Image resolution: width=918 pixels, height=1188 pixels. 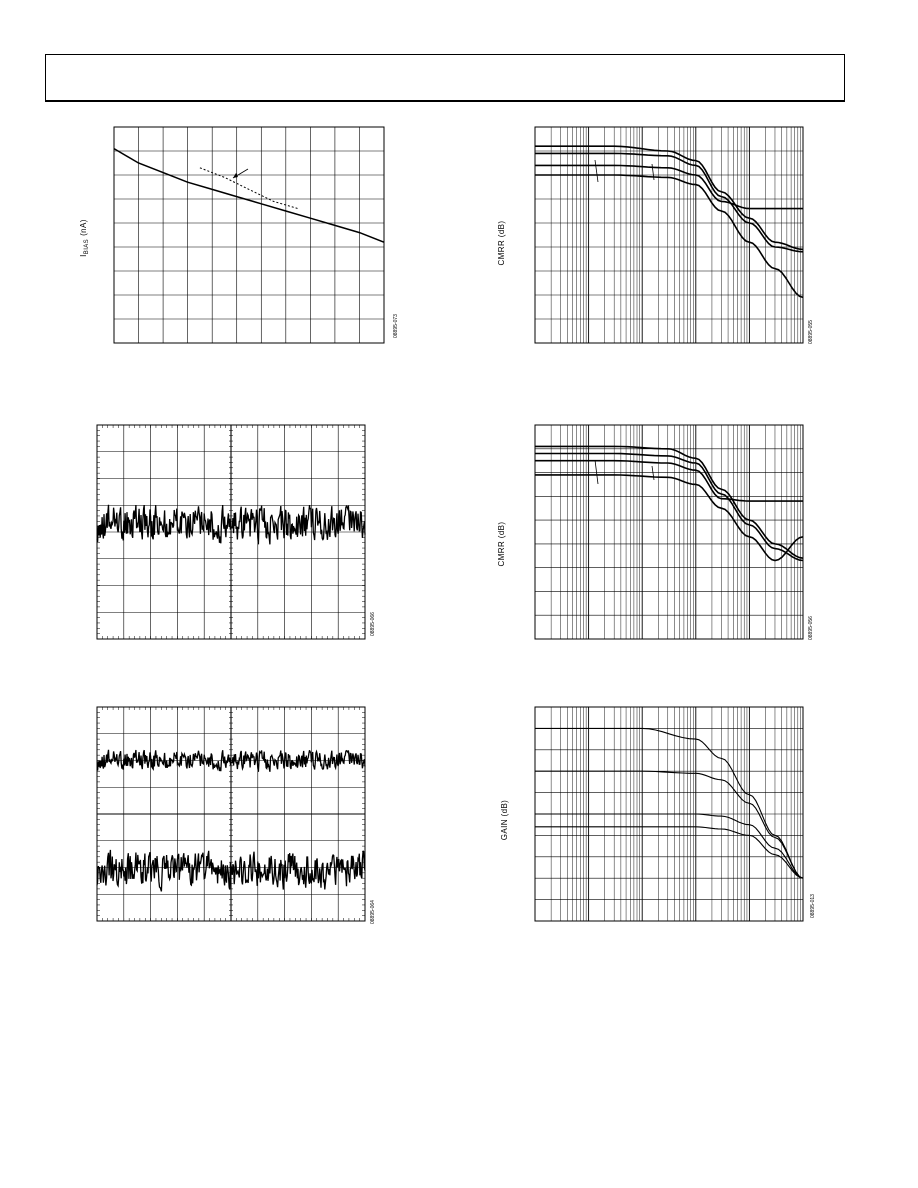 What do you see at coordinates (83, 255) in the screenshot?
I see `ylabel-main: I` at bounding box center [83, 255].